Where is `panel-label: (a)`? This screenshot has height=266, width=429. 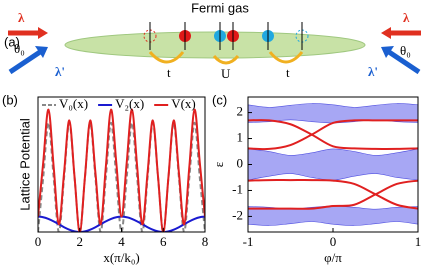
panel-label: (a) is located at coordinates (12, 41).